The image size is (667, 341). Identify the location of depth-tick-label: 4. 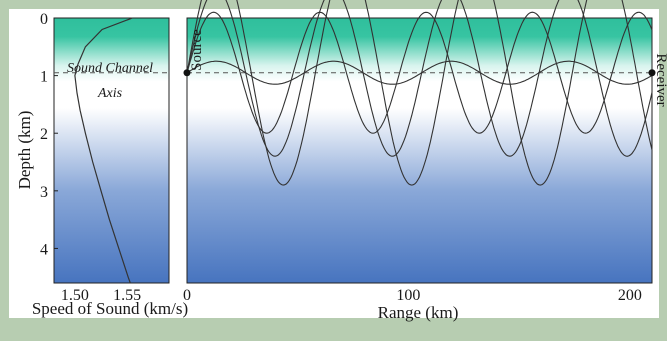
(44, 249).